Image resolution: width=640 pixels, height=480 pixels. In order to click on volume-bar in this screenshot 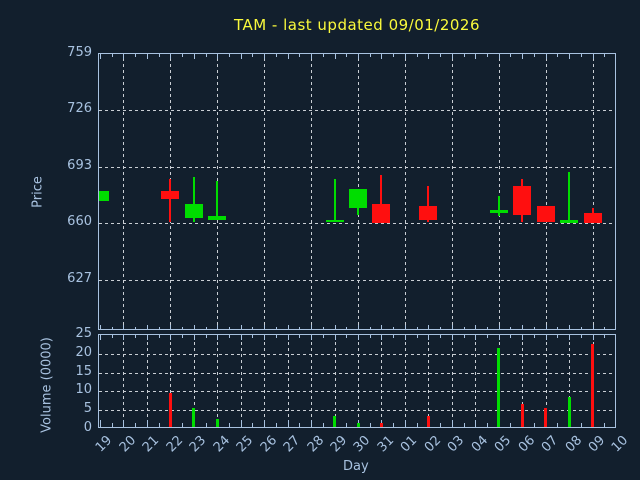, I will do `click(569, 411)`.